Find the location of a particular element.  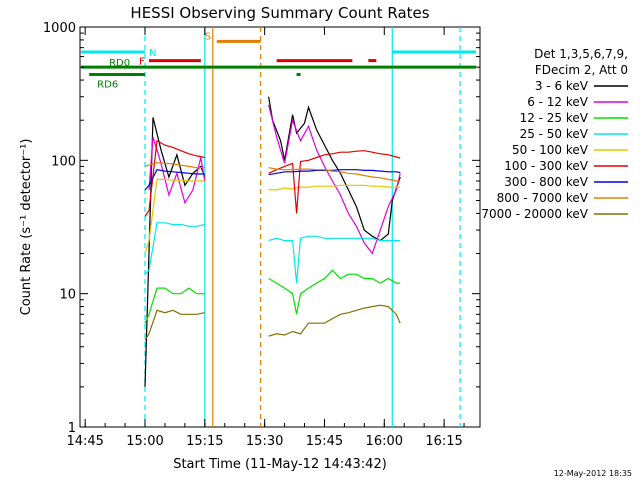

y-tick-label-0: 1 is located at coordinates (72, 428).